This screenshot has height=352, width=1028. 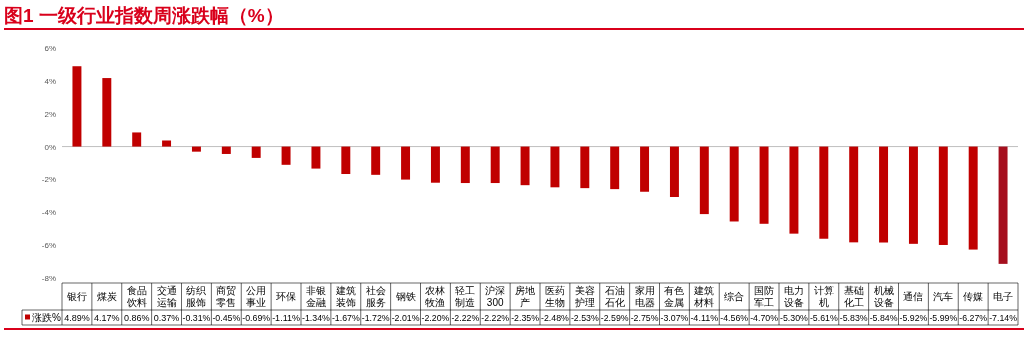 I want to click on data-label: -1.72%, so click(x=375, y=318).